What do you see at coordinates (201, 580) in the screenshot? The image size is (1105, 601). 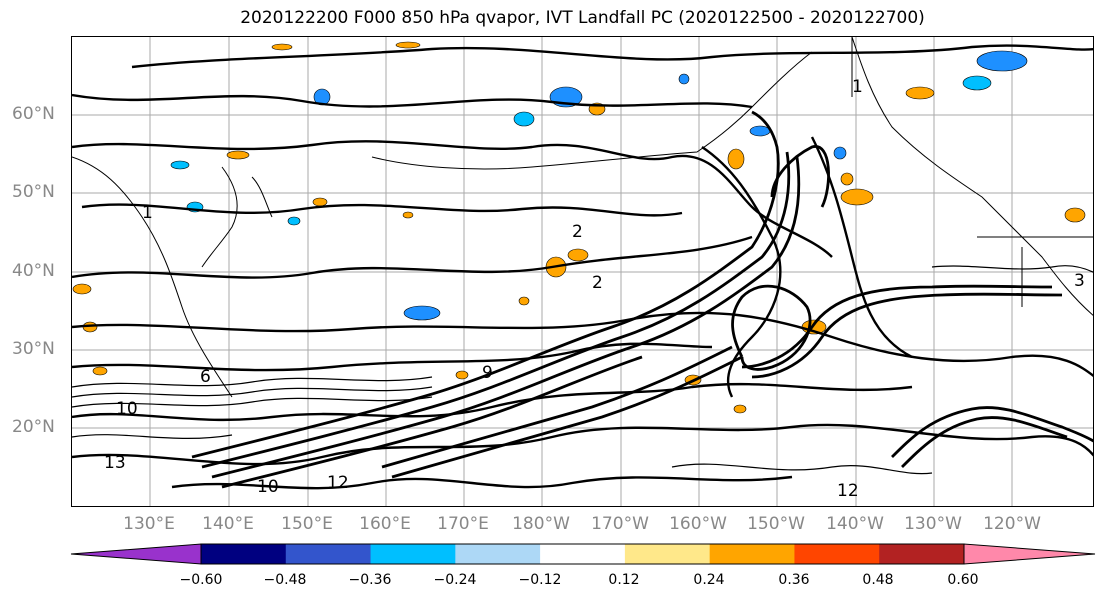 I see `colorbar-tick: −0.60` at bounding box center [201, 580].